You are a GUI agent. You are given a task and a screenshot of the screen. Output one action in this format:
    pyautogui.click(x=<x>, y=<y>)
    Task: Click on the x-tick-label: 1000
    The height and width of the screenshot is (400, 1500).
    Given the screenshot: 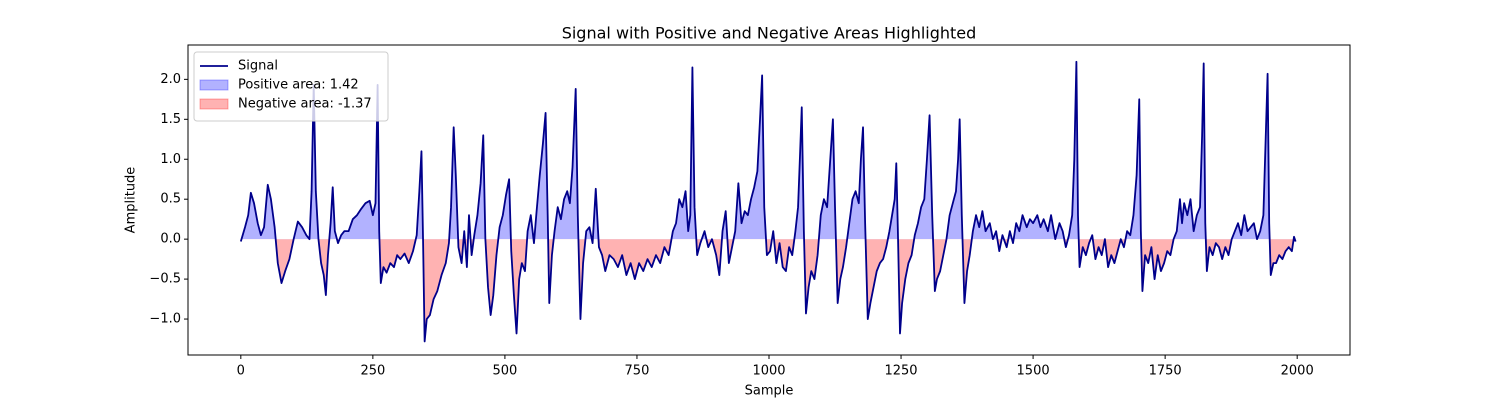 What is the action you would take?
    pyautogui.click(x=768, y=371)
    